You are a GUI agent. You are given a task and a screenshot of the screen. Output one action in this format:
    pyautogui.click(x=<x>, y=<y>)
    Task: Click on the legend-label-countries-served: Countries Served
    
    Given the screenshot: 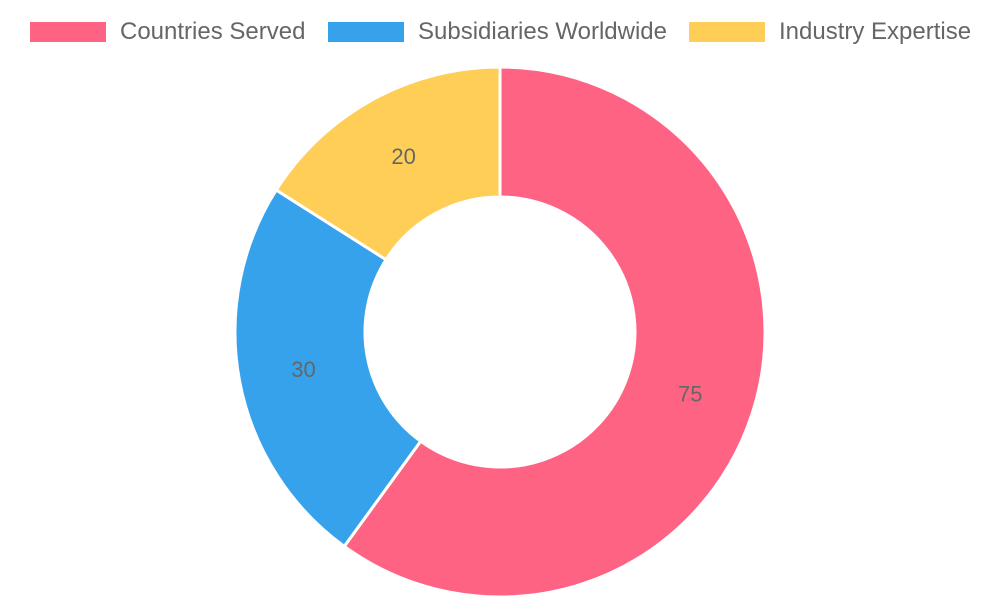 What is the action you would take?
    pyautogui.click(x=213, y=31)
    